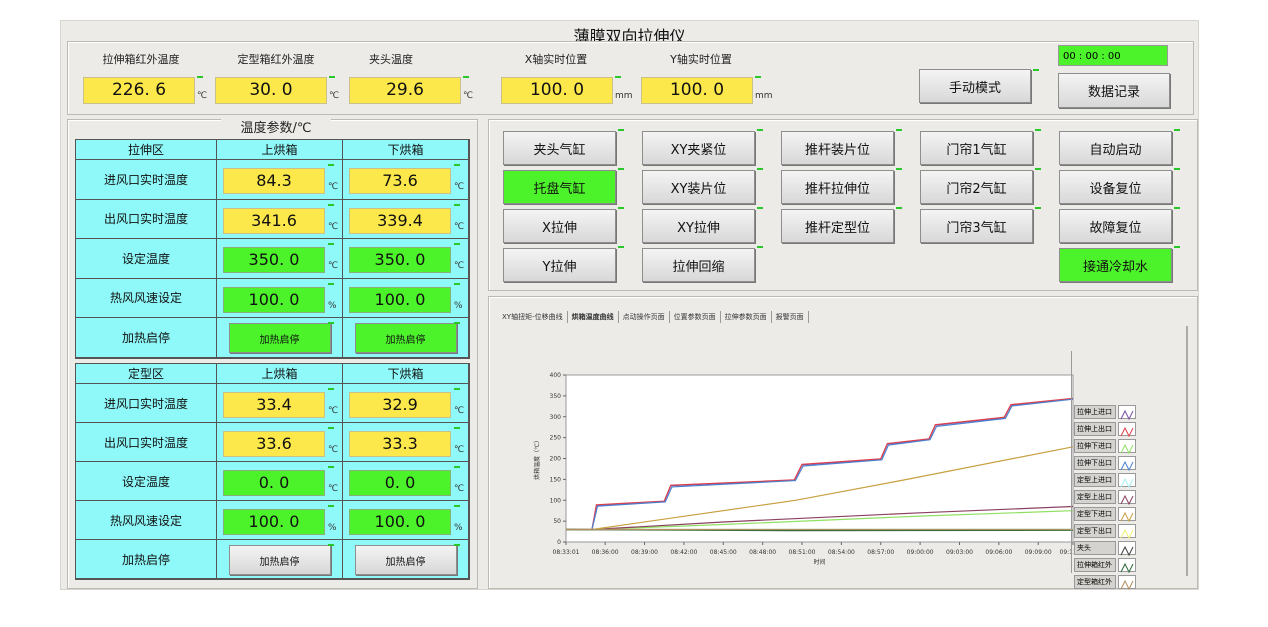 Image resolution: width=1268 pixels, height=627 pixels. Describe the element at coordinates (683, 552) in the screenshot. I see `x-tick-label: 08:42:00` at that location.